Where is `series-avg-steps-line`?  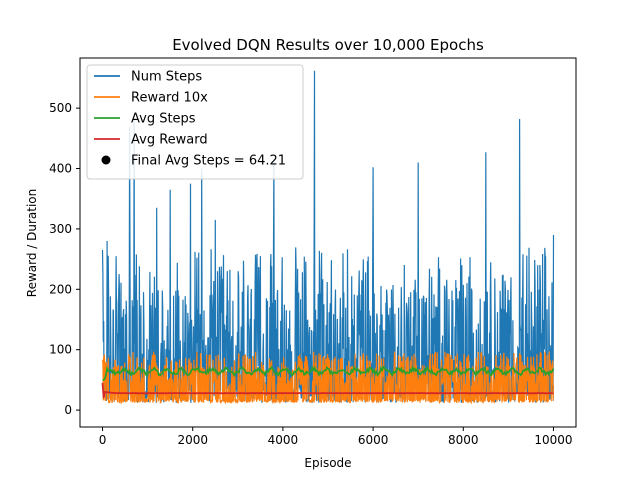 series-avg-steps-line is located at coordinates (328, 373).